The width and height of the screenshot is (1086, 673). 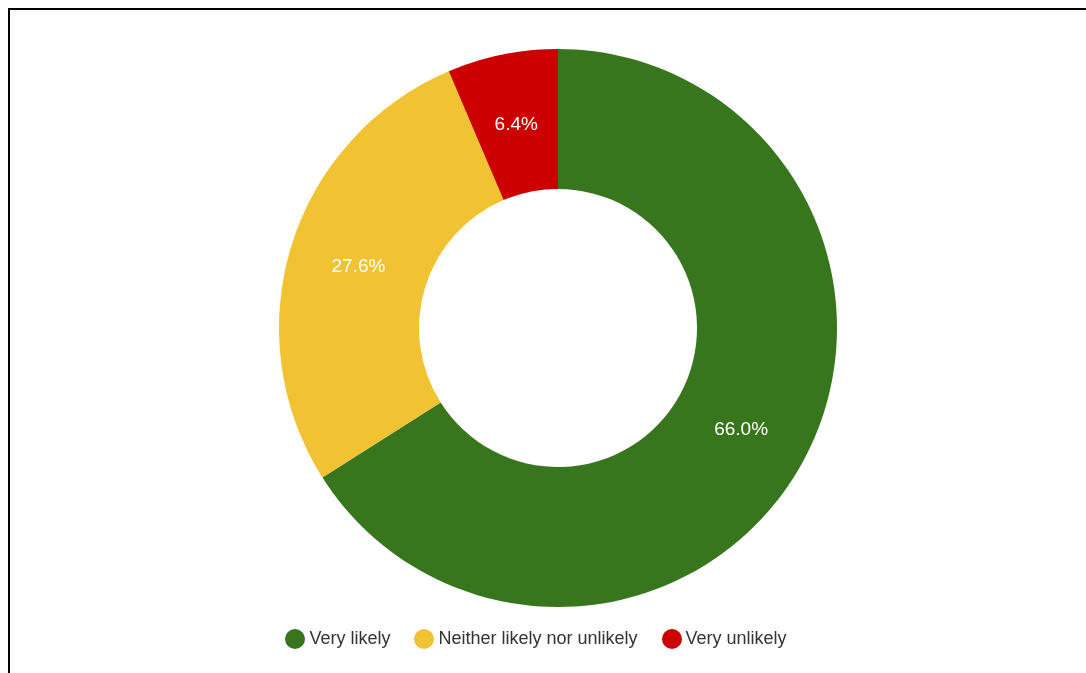 What do you see at coordinates (741, 429) in the screenshot?
I see `data-label: 66.0%` at bounding box center [741, 429].